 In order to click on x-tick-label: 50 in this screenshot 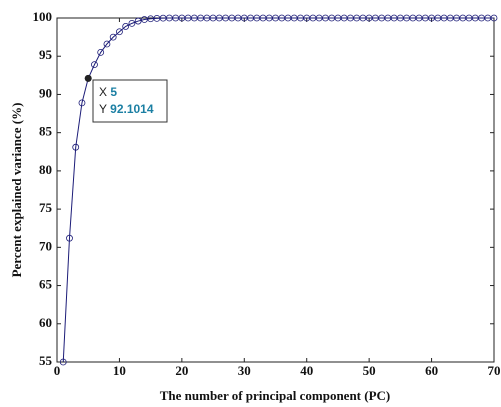, I will do `click(369, 370)`.